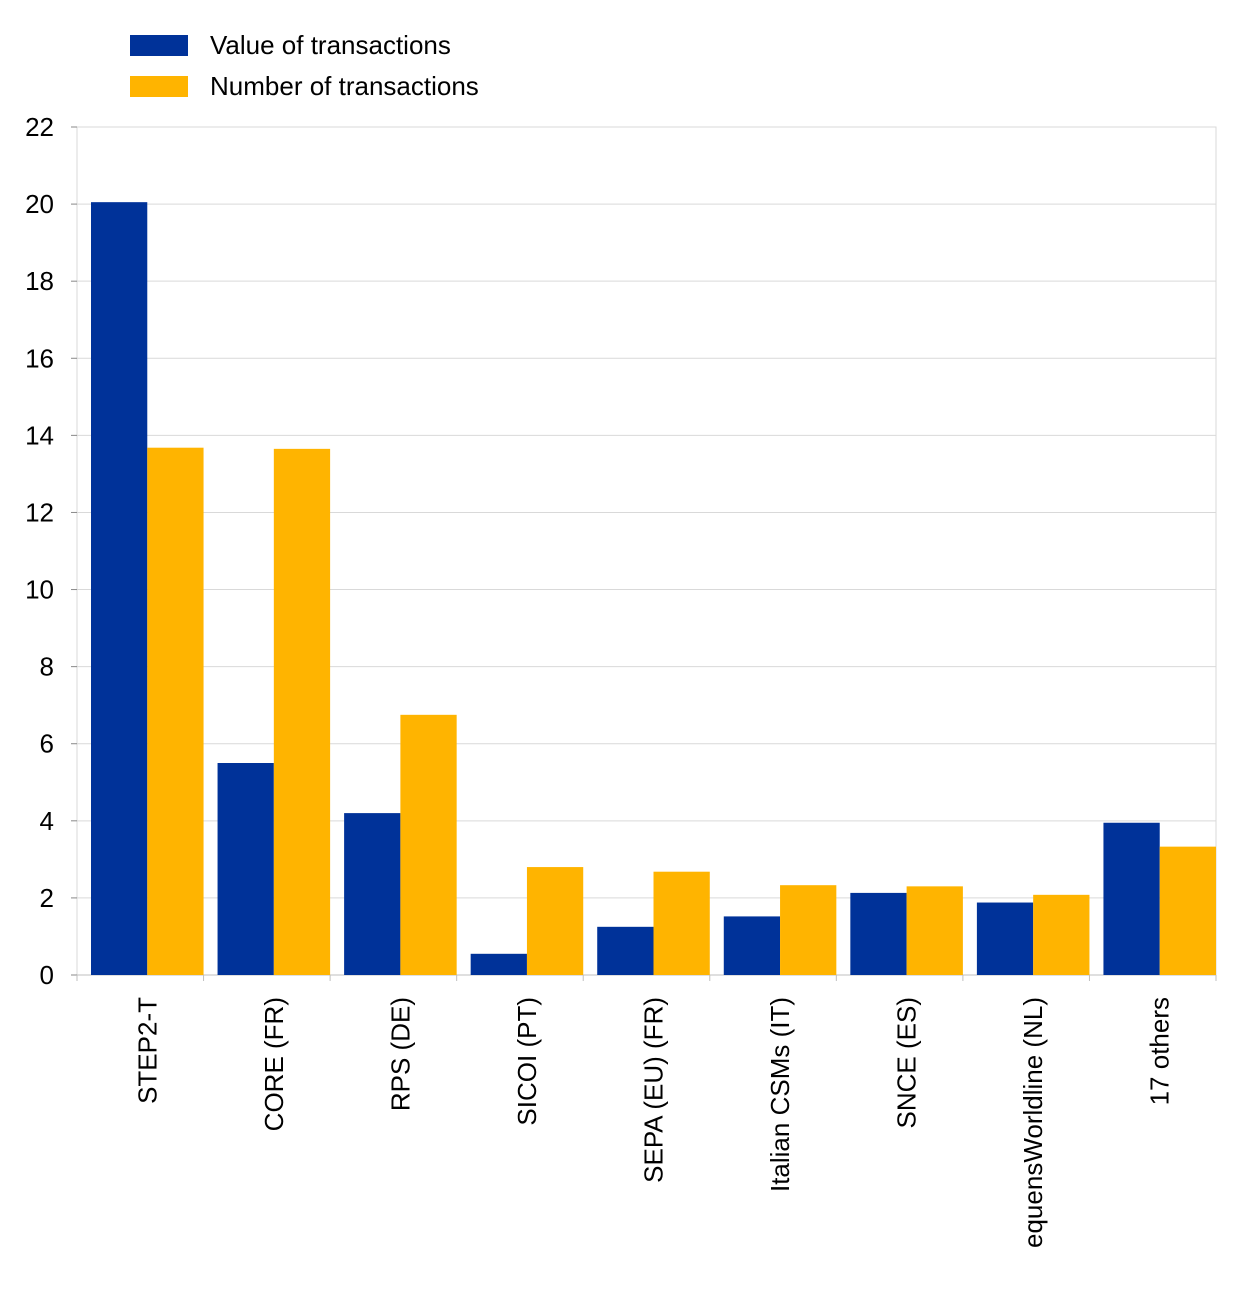 Image resolution: width=1240 pixels, height=1298 pixels. I want to click on legend-label-number: Number of transactions, so click(344, 86).